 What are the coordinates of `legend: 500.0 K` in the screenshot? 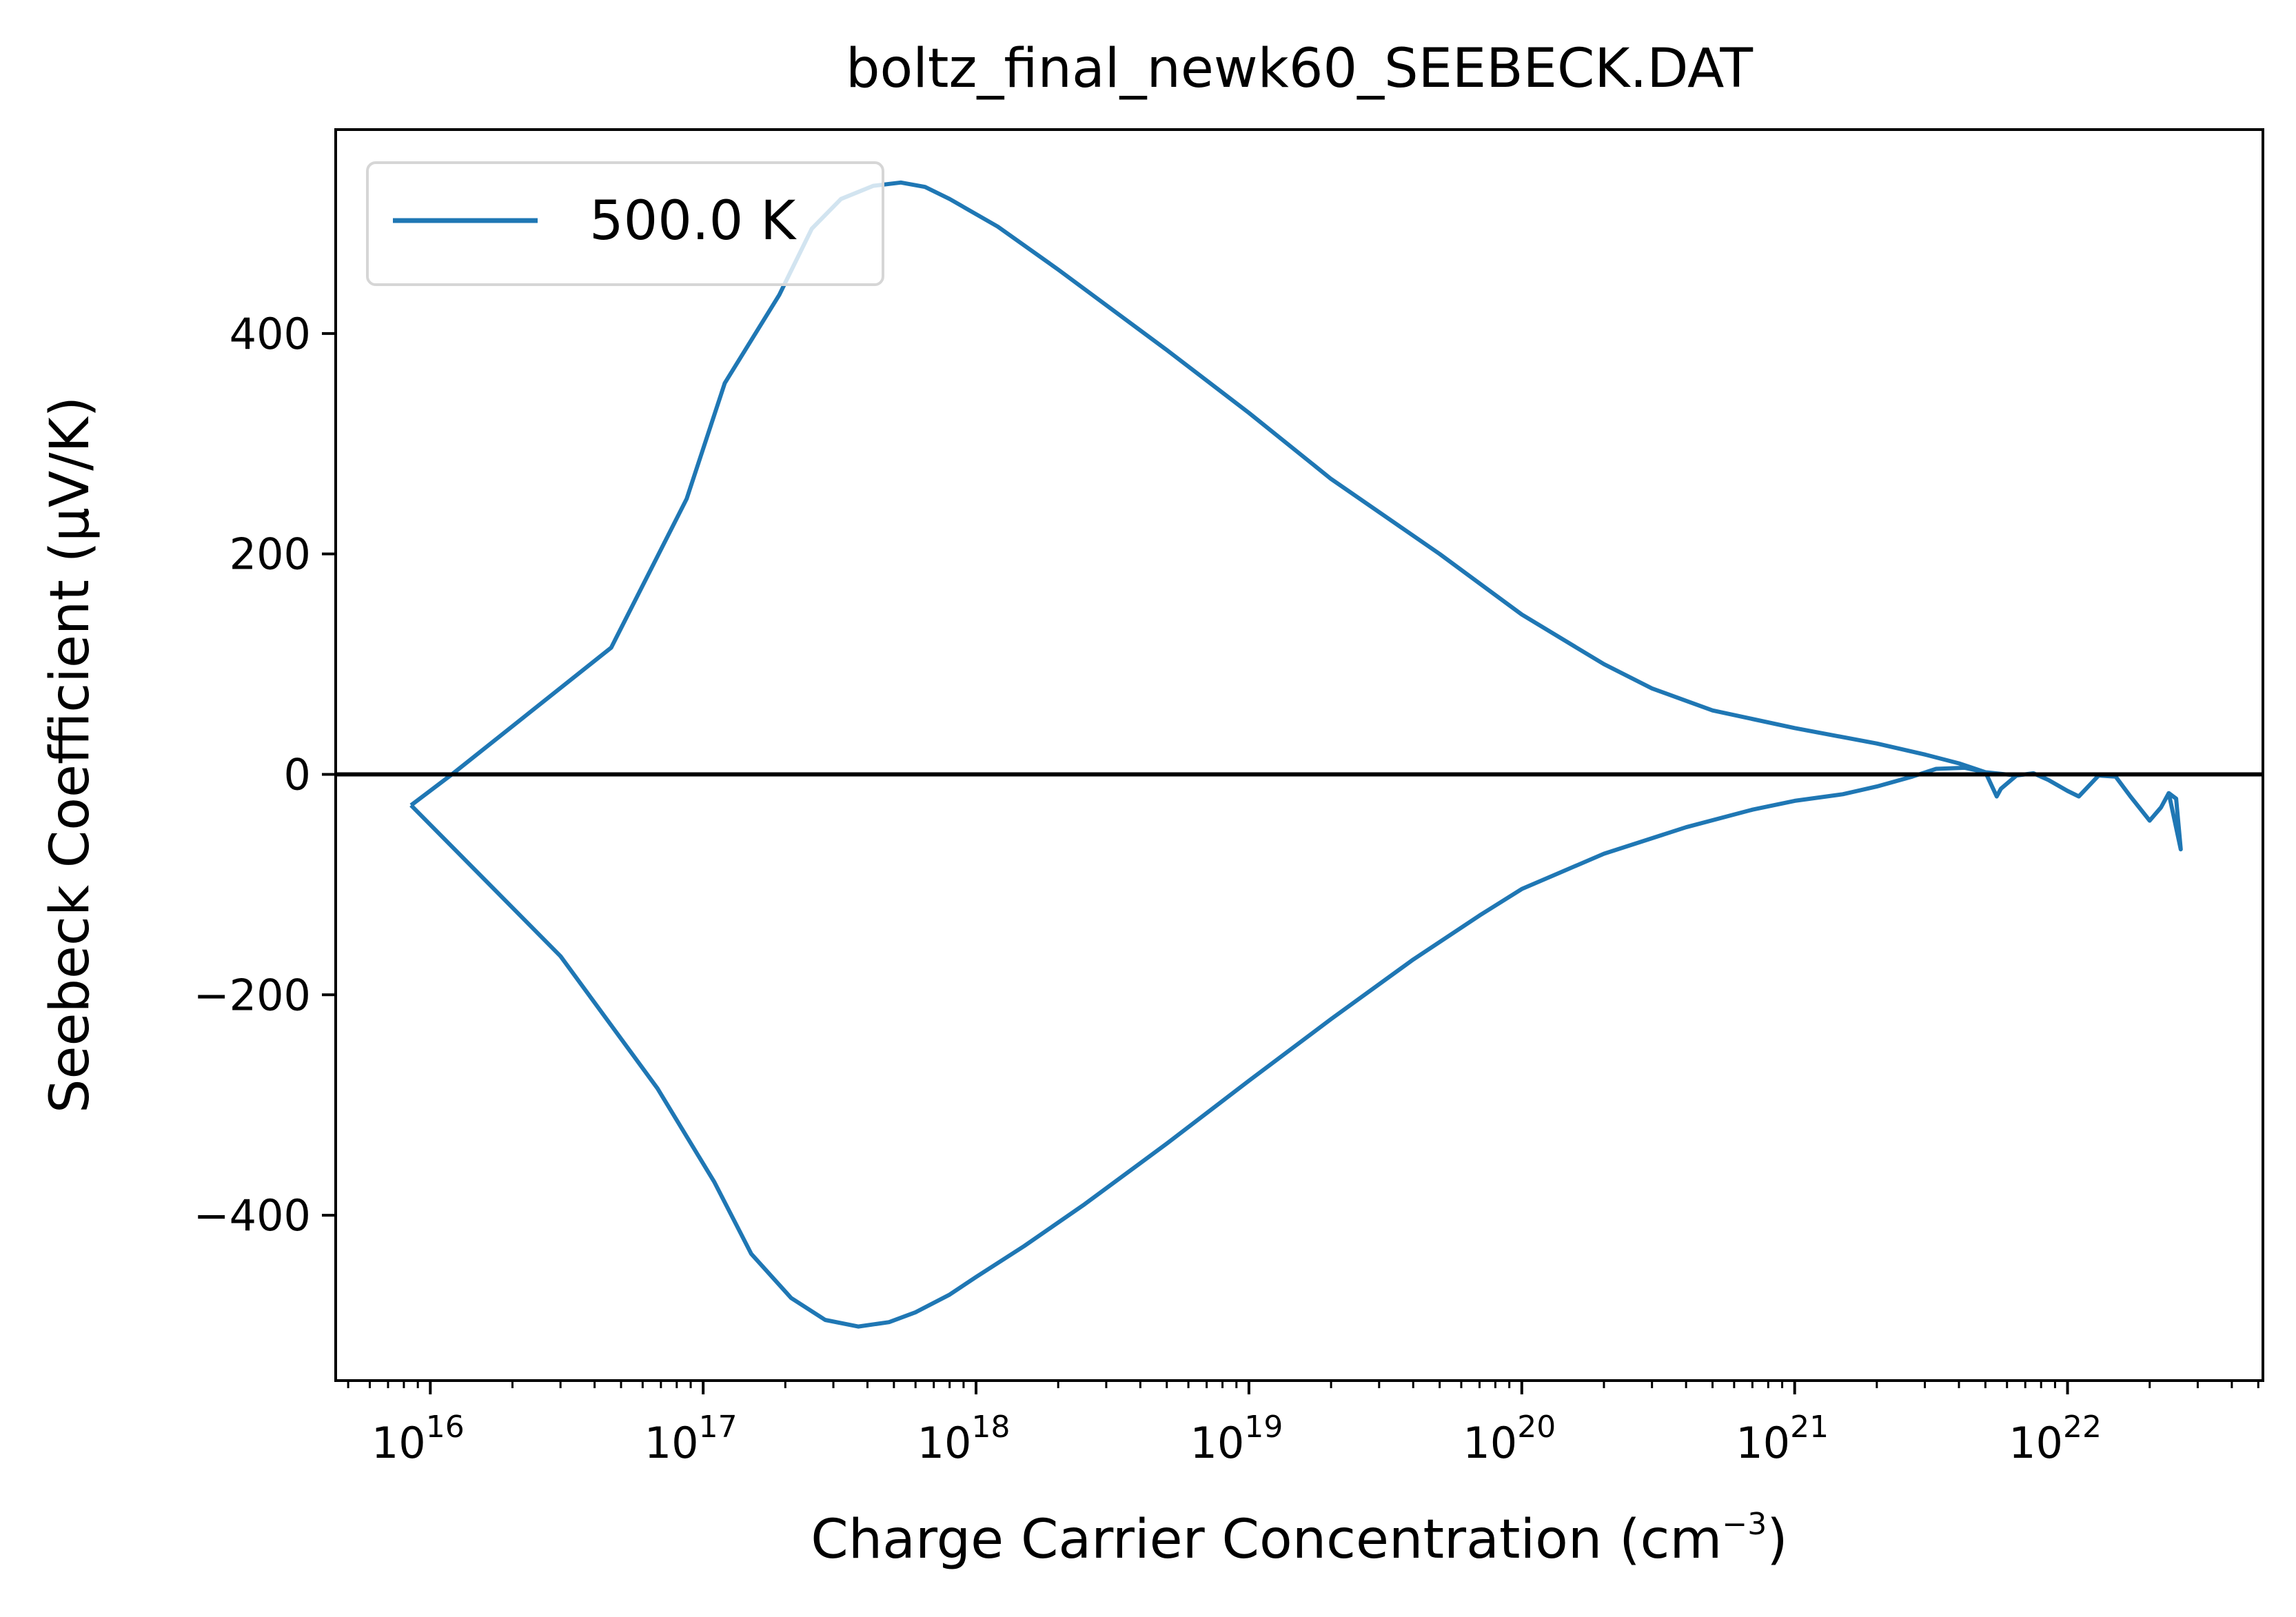 It's located at (625, 223).